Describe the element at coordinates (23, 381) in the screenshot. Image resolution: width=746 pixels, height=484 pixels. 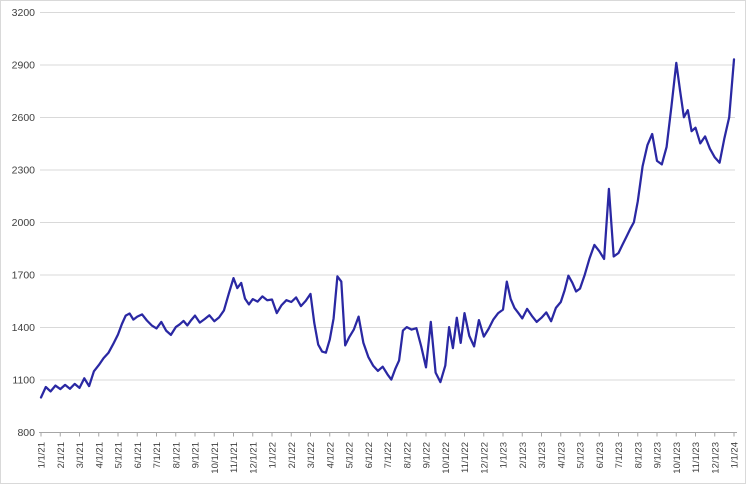
I see `y-axis-tick-label: 1100` at that location.